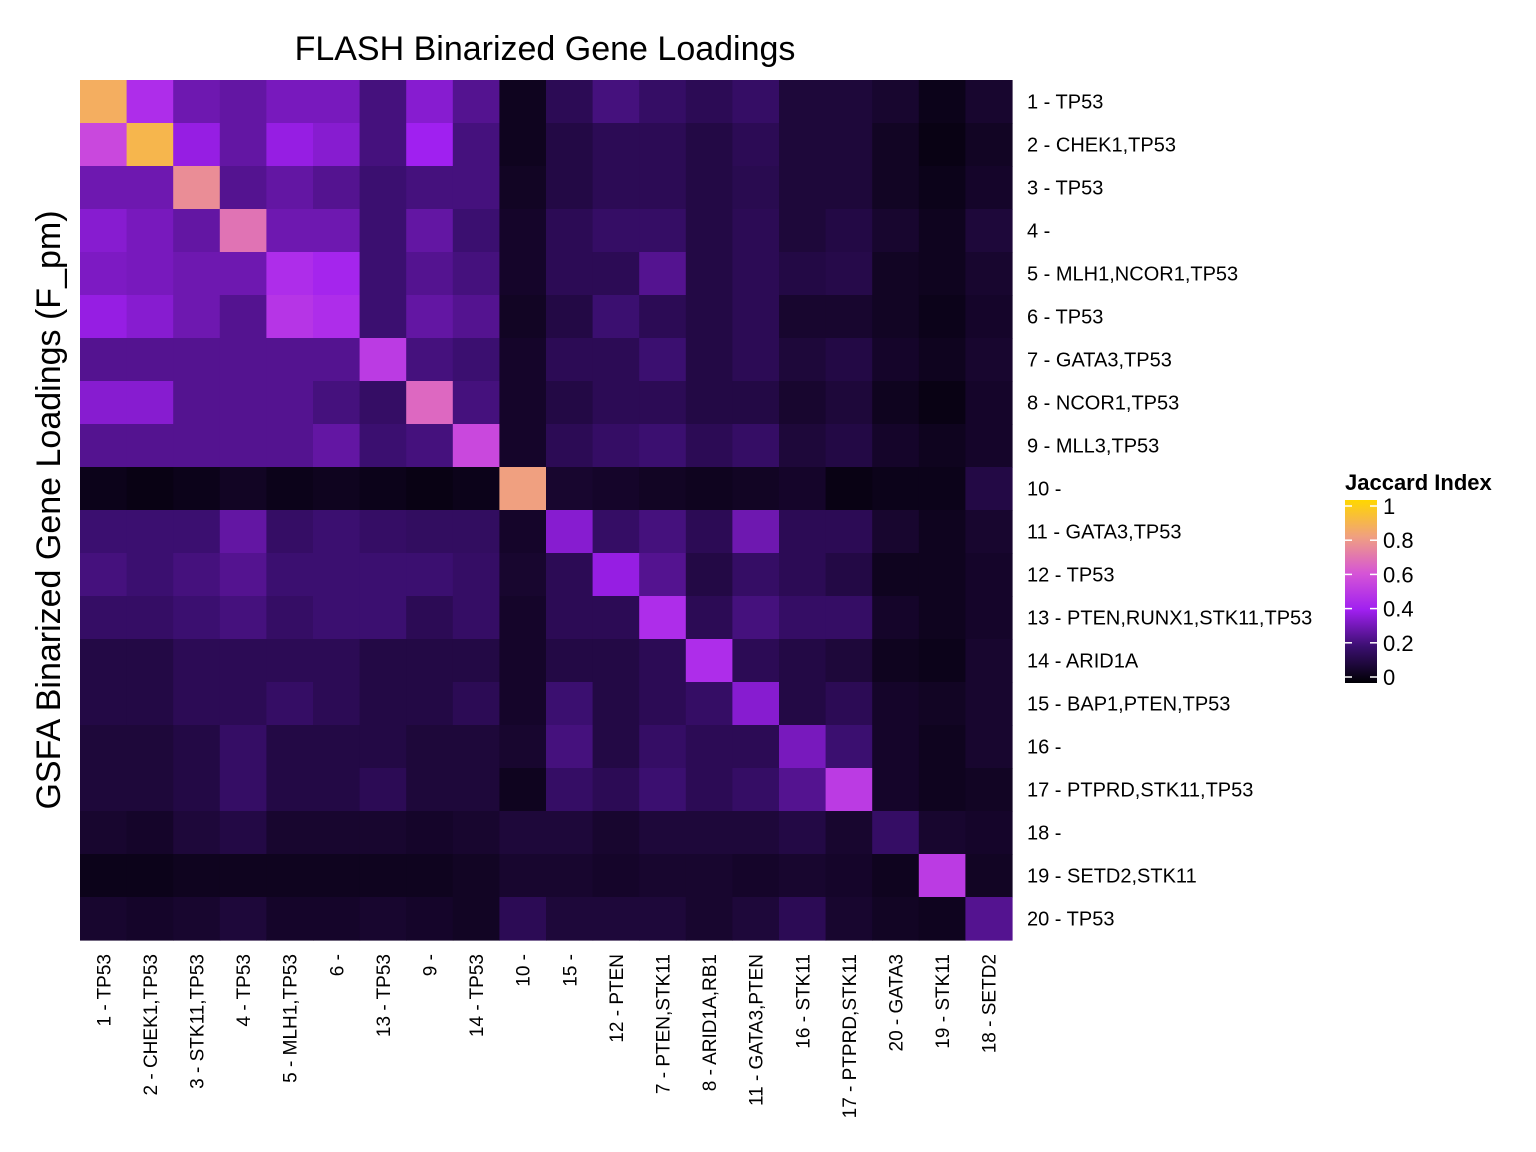 This screenshot has width=1536, height=1152. Describe the element at coordinates (49, 509) in the screenshot. I see `y-axis-label: GSFA Binarized Gene Loadings (F_pm)` at that location.